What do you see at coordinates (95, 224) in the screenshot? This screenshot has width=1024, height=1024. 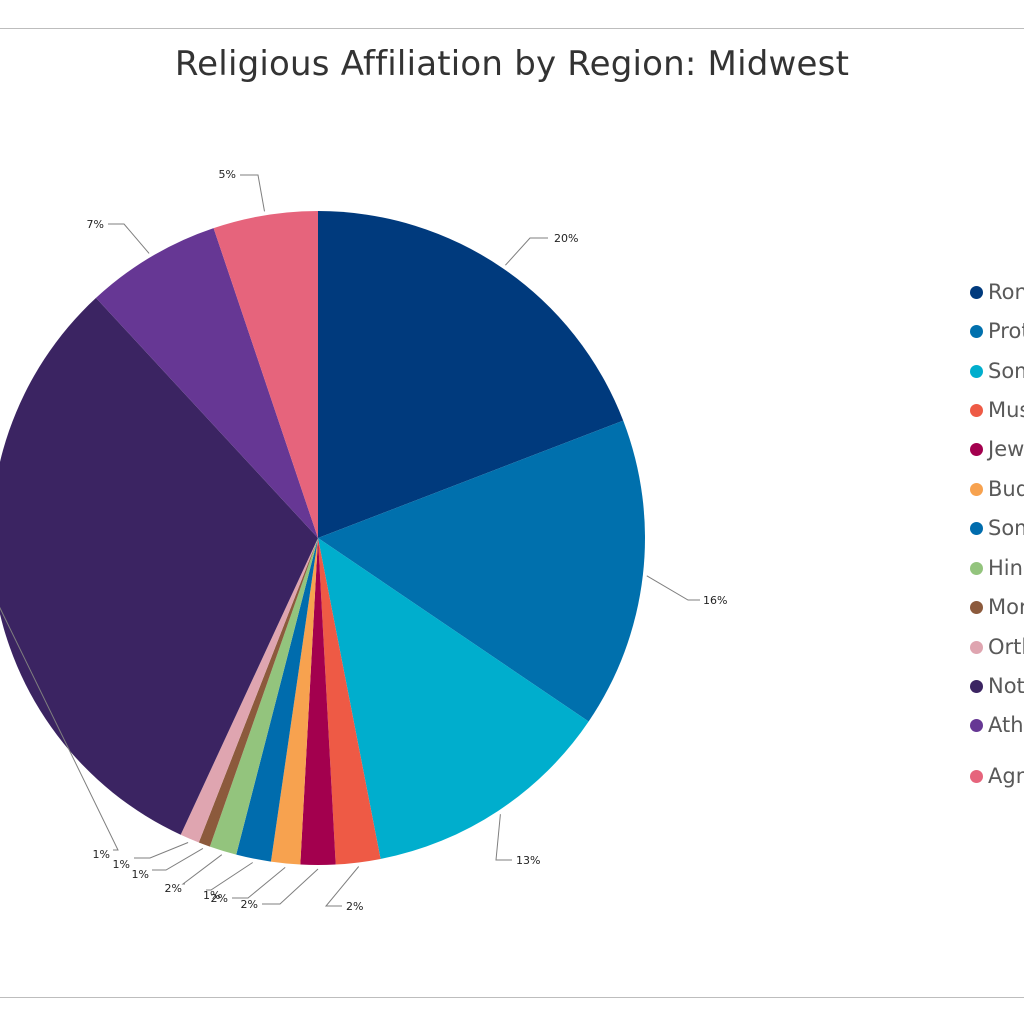 I see `data-label: 7%` at bounding box center [95, 224].